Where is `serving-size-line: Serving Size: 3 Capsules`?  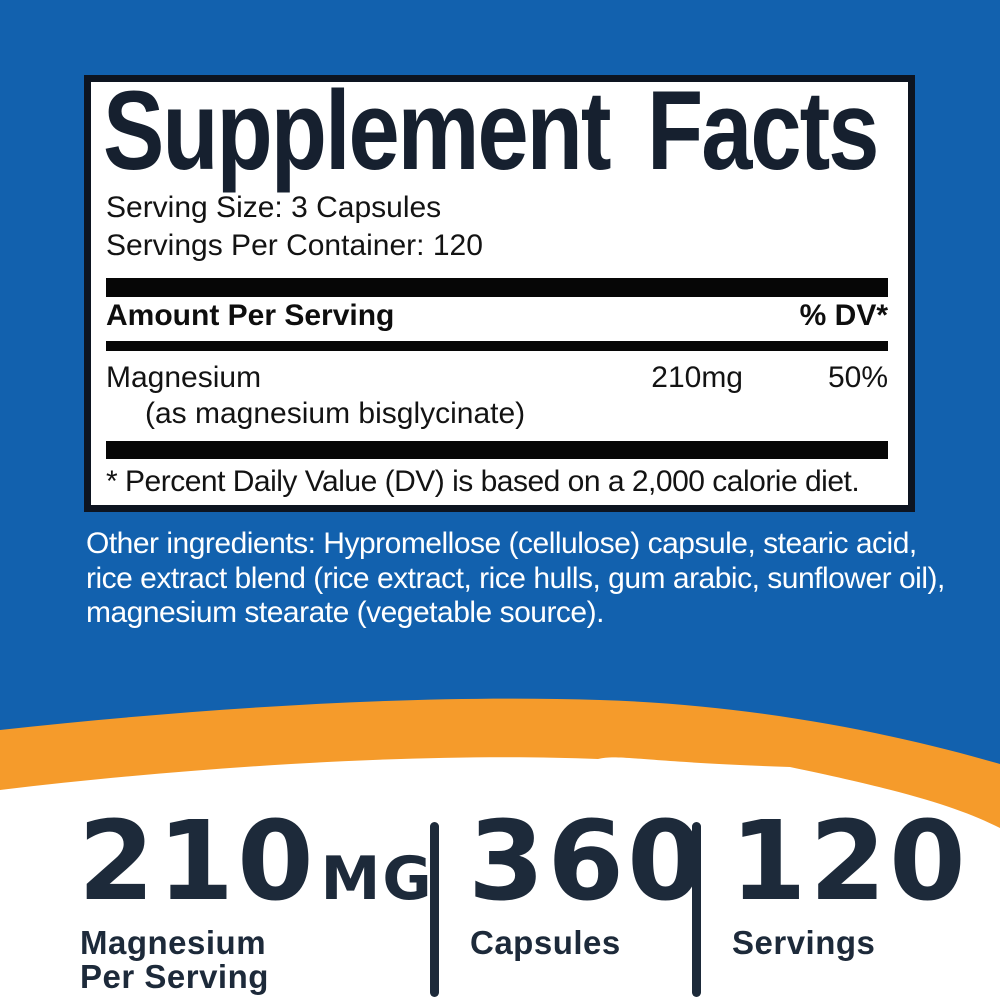
serving-size-line: Serving Size: 3 Capsules is located at coordinates (274, 207).